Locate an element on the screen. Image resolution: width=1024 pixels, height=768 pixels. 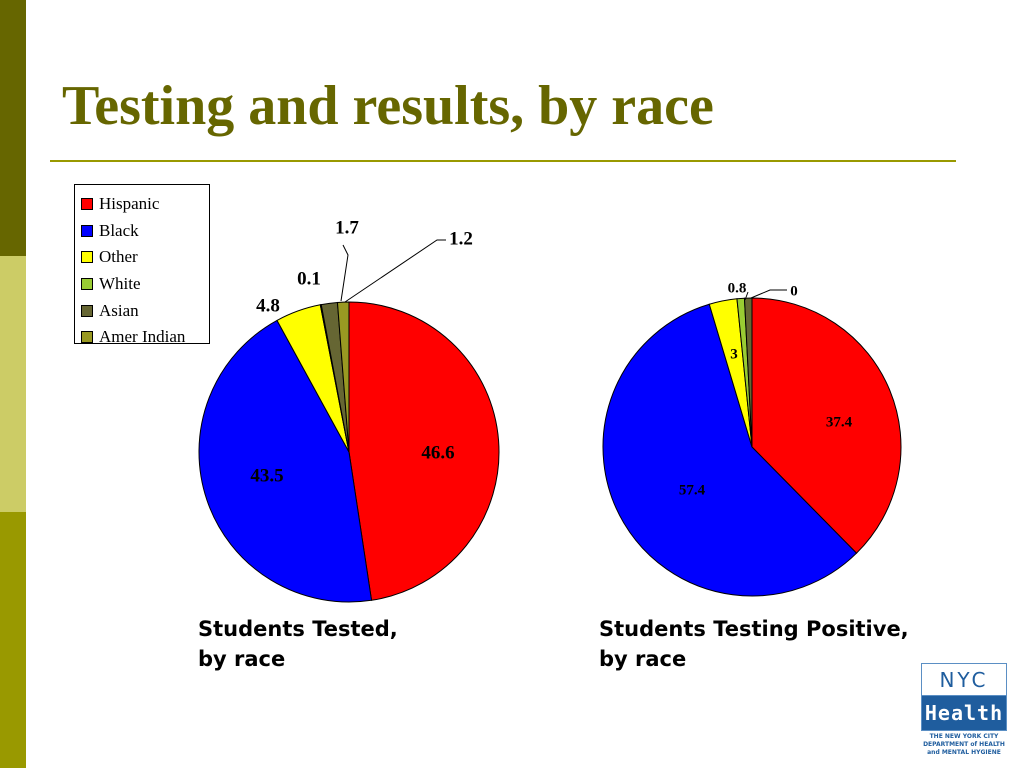
legend-label: Asian is located at coordinates (119, 310).